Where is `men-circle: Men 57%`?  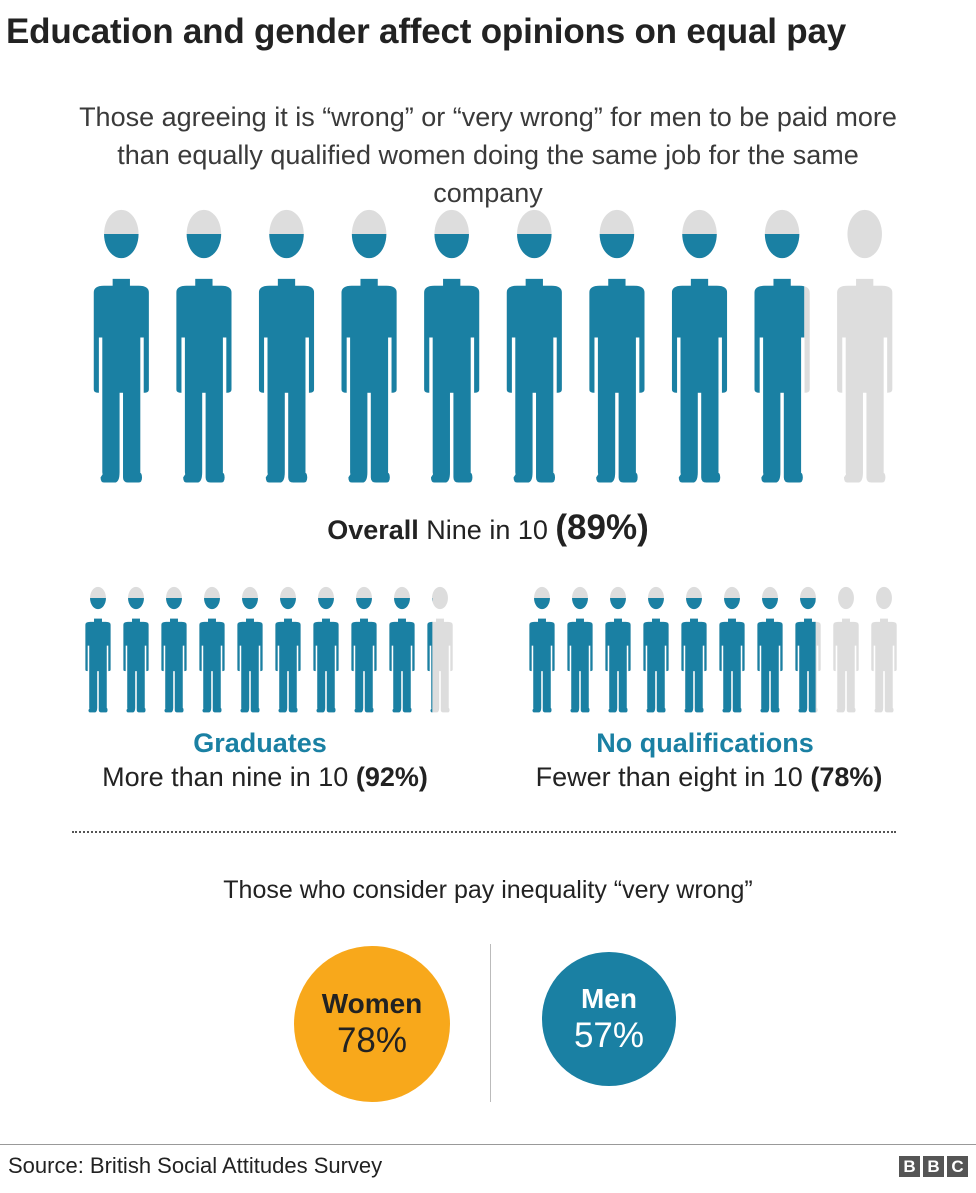
men-circle: Men 57% is located at coordinates (609, 1019).